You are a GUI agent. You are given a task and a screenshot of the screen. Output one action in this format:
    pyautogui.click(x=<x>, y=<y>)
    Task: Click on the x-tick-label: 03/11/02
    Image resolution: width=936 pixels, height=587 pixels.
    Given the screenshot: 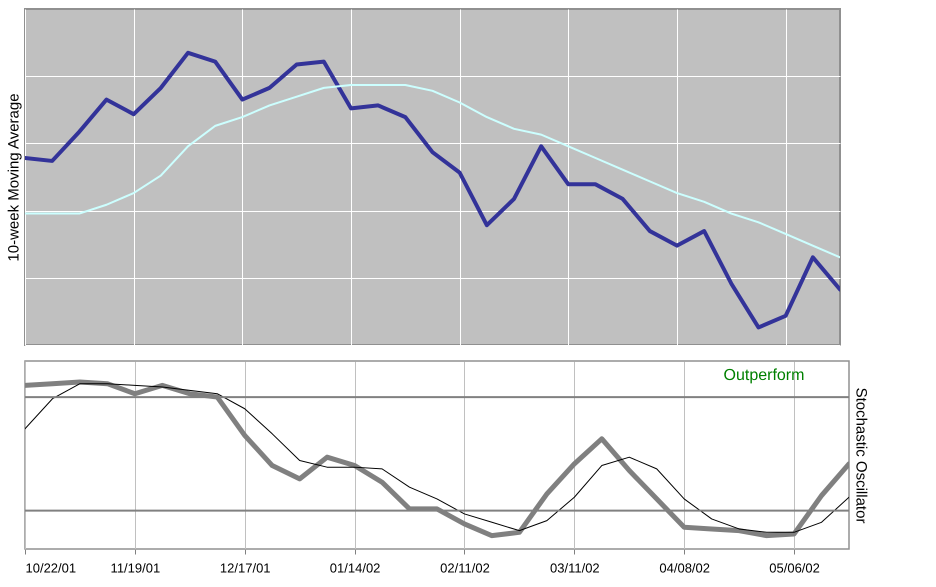 What is the action you would take?
    pyautogui.click(x=575, y=568)
    